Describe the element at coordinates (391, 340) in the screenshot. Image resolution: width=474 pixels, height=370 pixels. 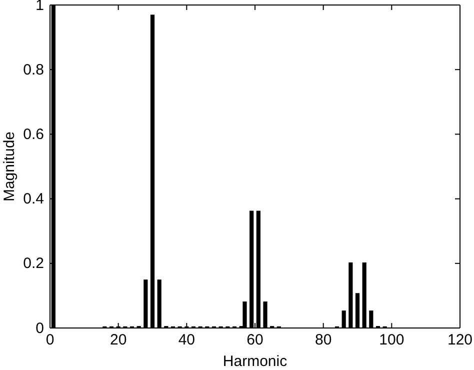
I see `x-tick-label: 100` at that location.